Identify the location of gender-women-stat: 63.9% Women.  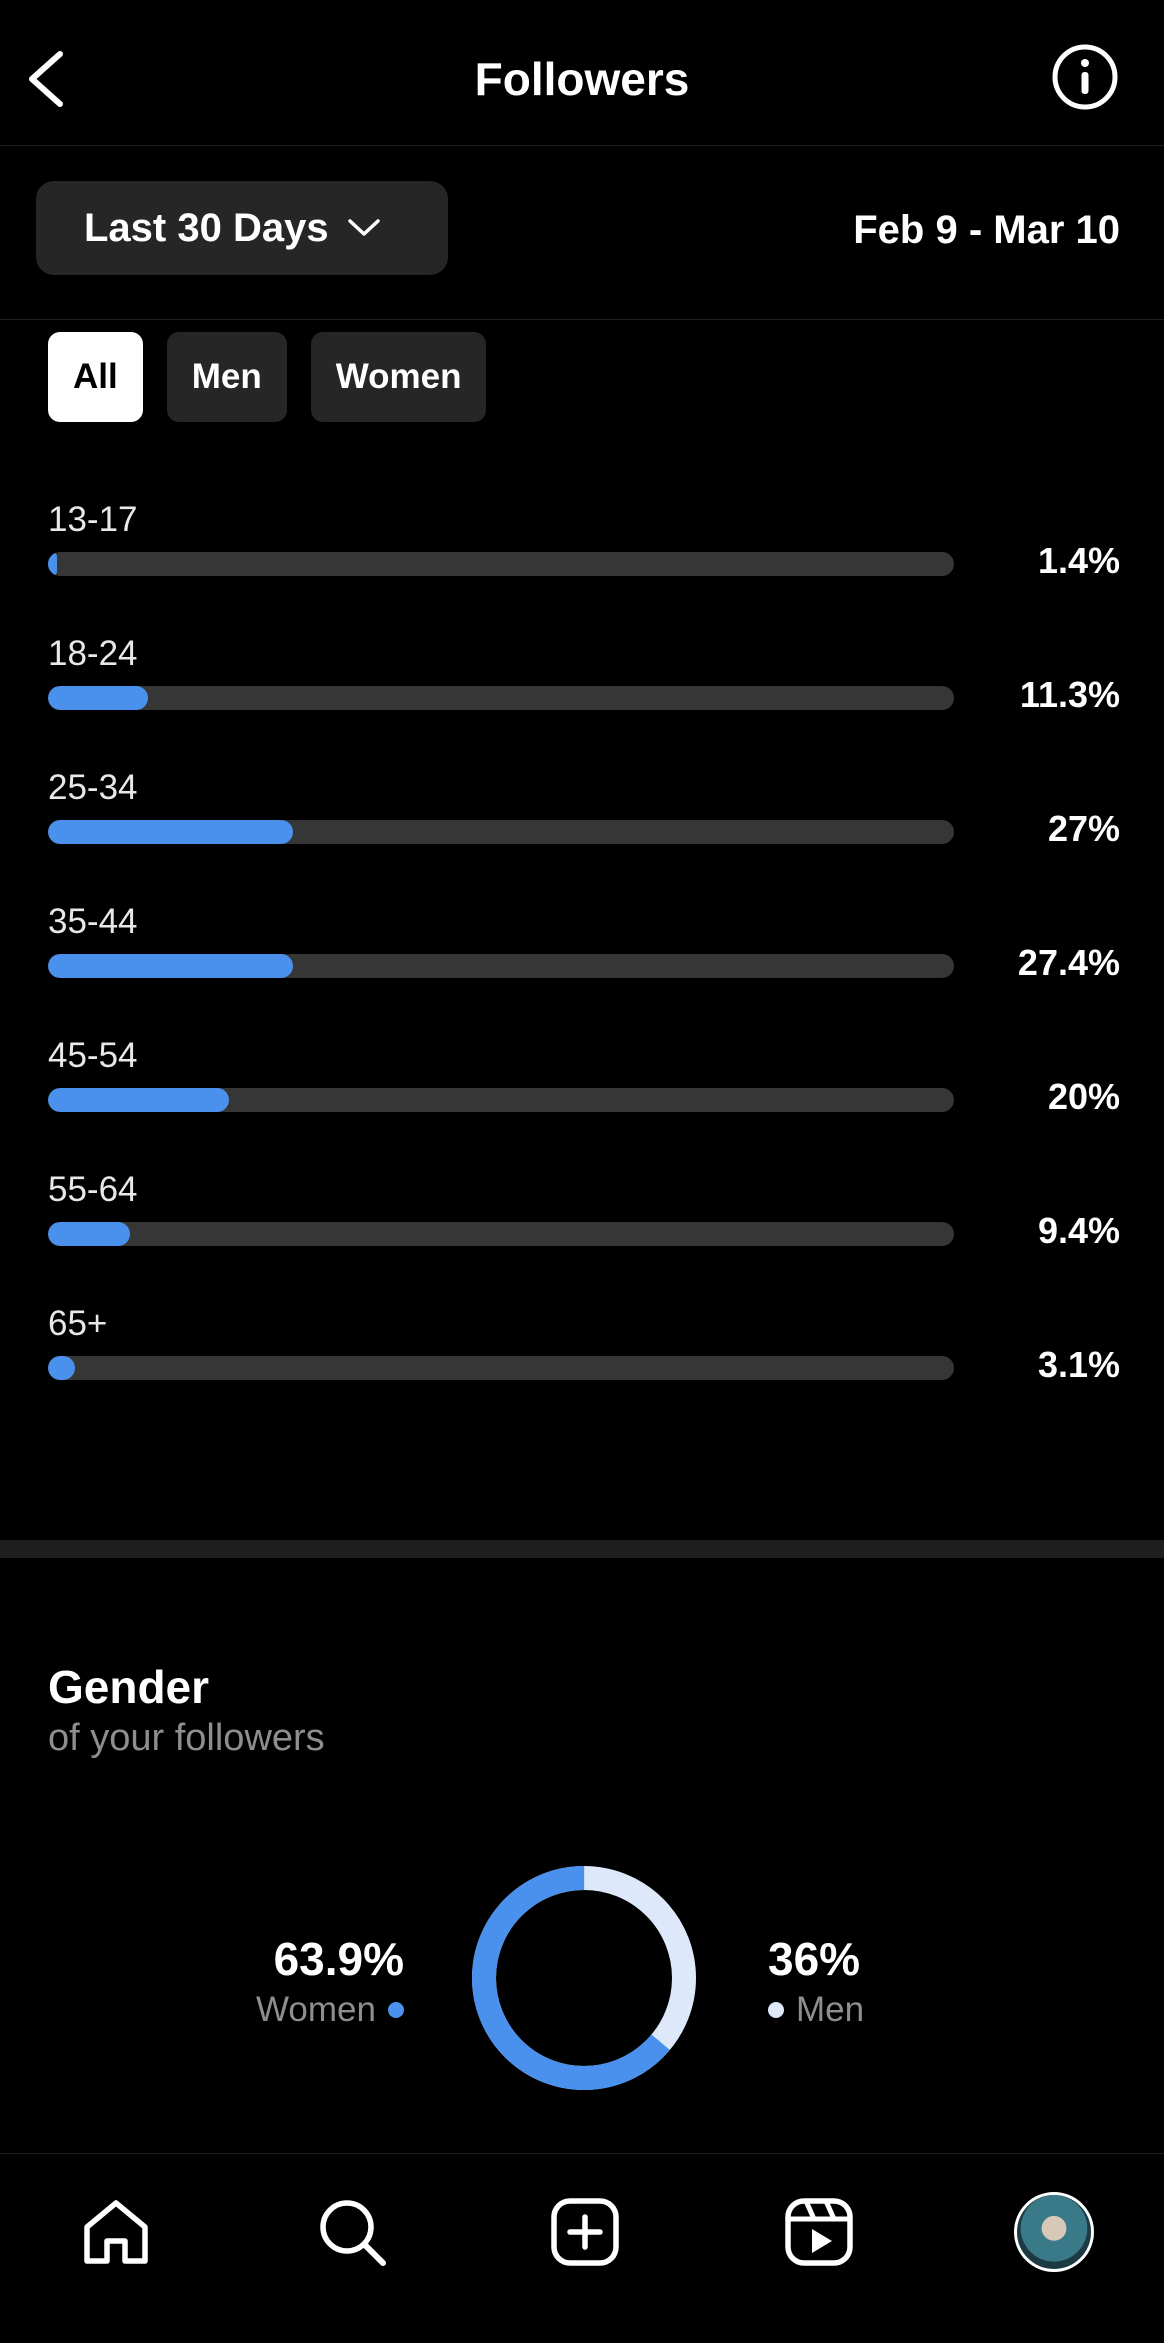
(330, 1981).